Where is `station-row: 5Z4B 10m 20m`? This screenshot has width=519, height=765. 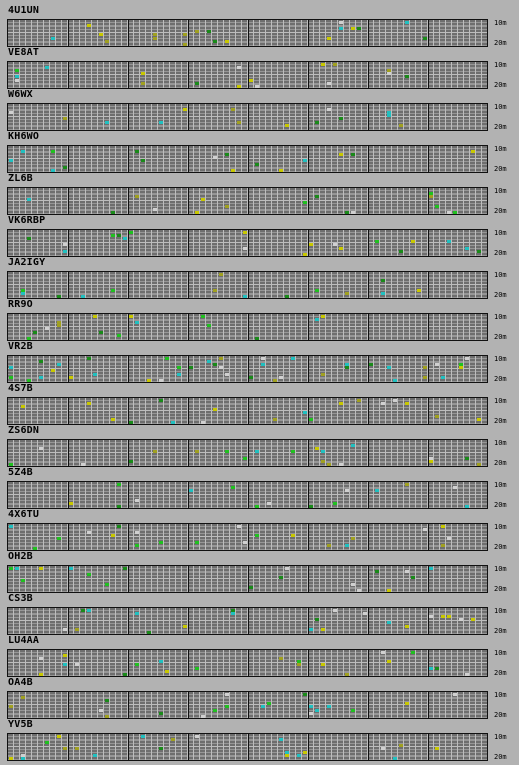
station-row: 5Z4B 10m 20m is located at coordinates (259, 488).